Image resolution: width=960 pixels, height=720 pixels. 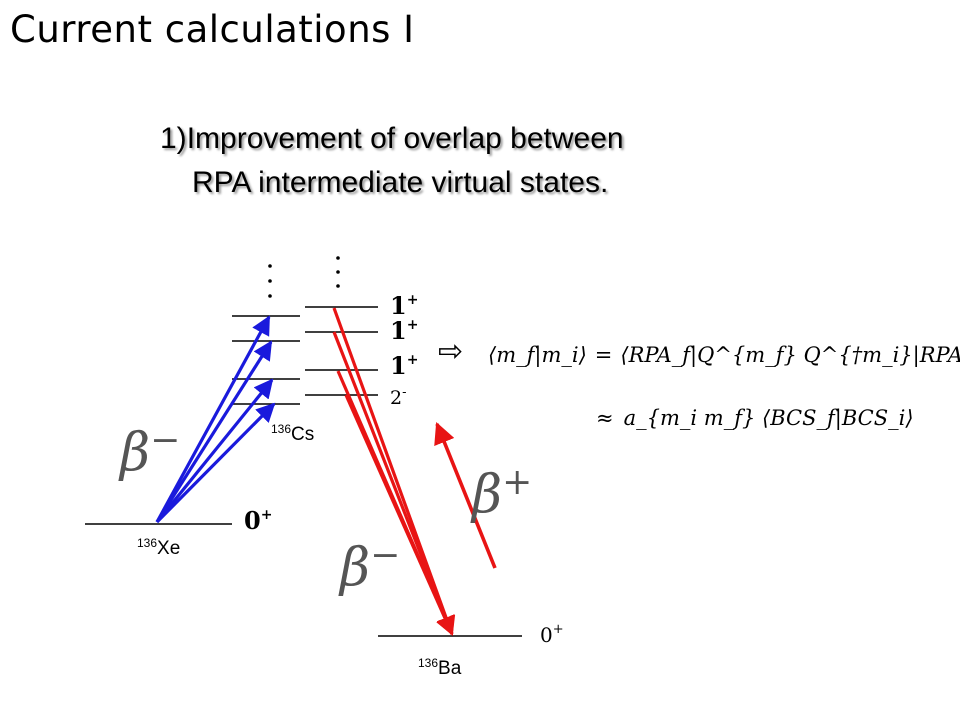 I want to click on continuation-dots-right, so click(x=338, y=272).